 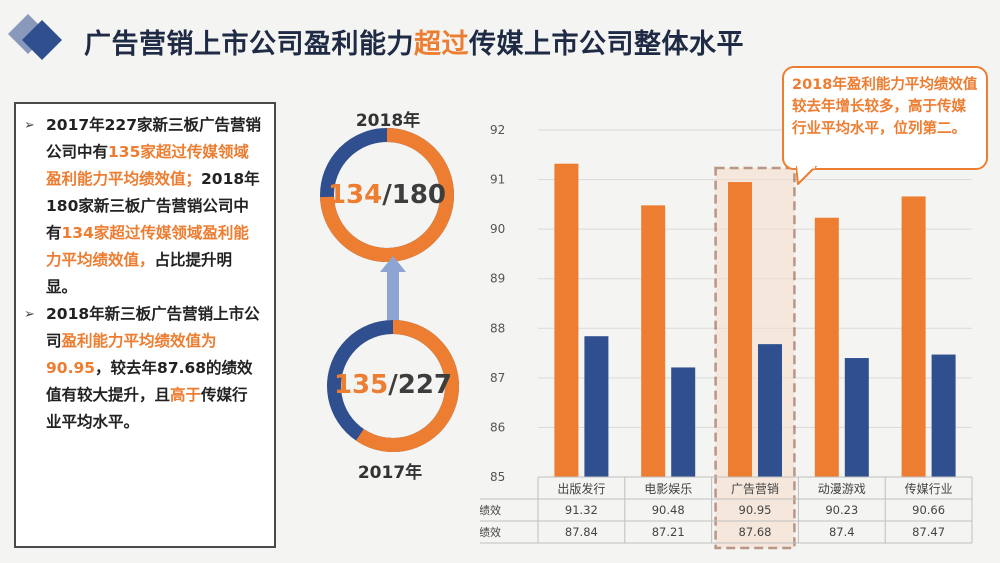 I want to click on y-tick-label: 85, so click(x=497, y=477).